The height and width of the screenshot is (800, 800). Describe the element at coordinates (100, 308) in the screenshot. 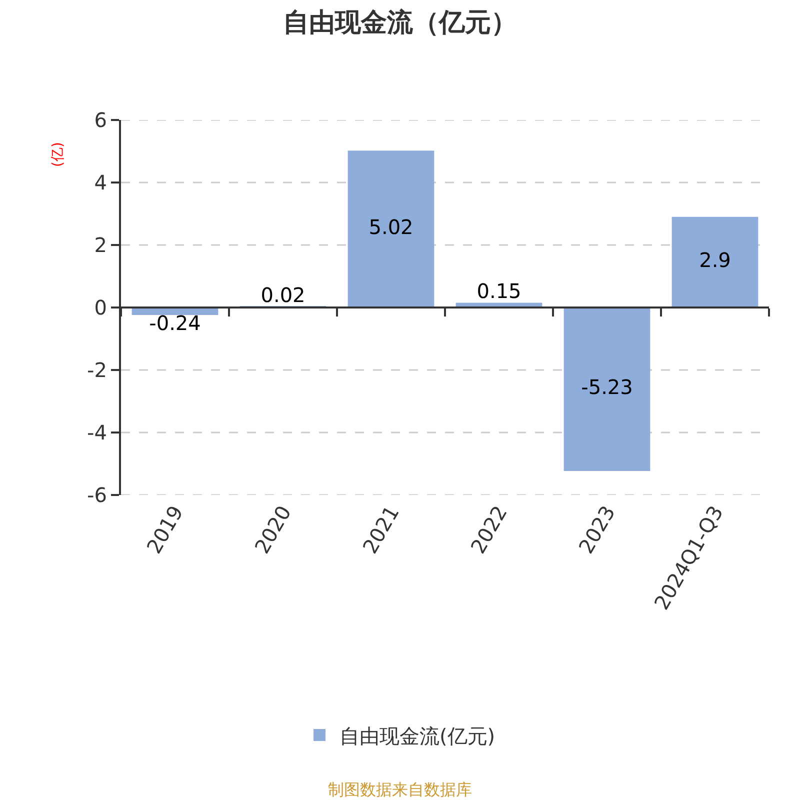

I see `y-tick-label: 0` at that location.